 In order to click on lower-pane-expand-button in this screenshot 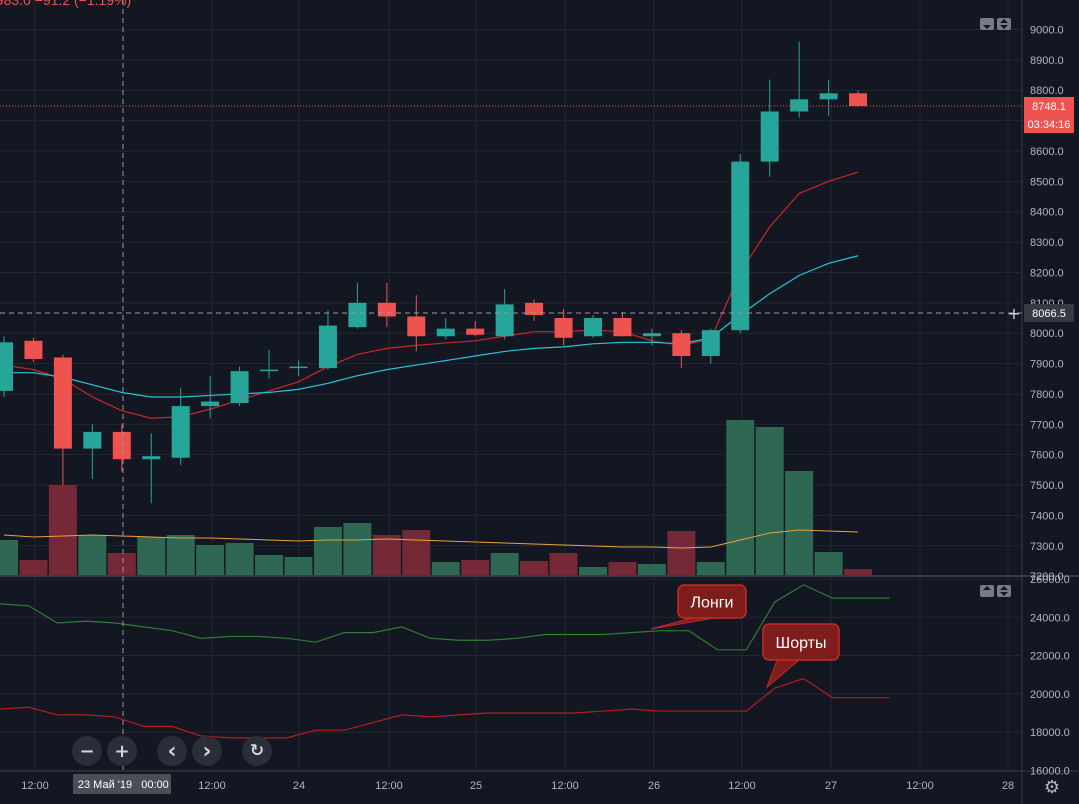, I will do `click(1004, 591)`.